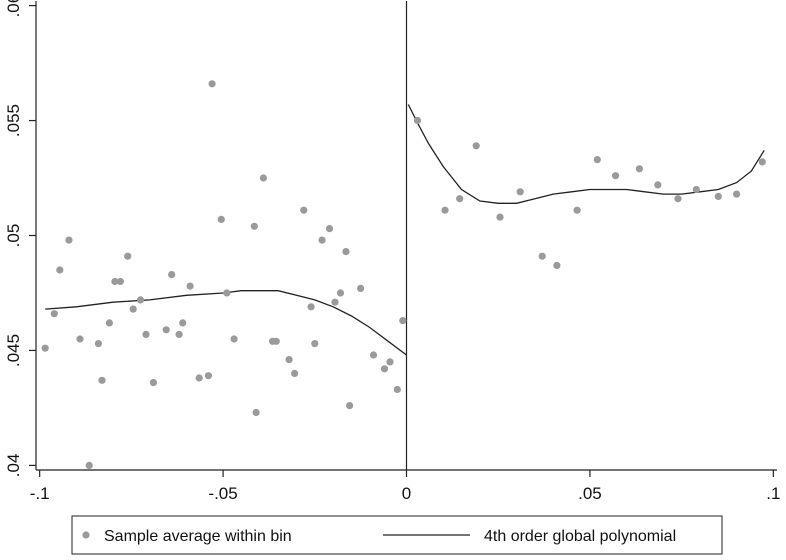  I want to click on legend-marker-scatter, so click(86, 535).